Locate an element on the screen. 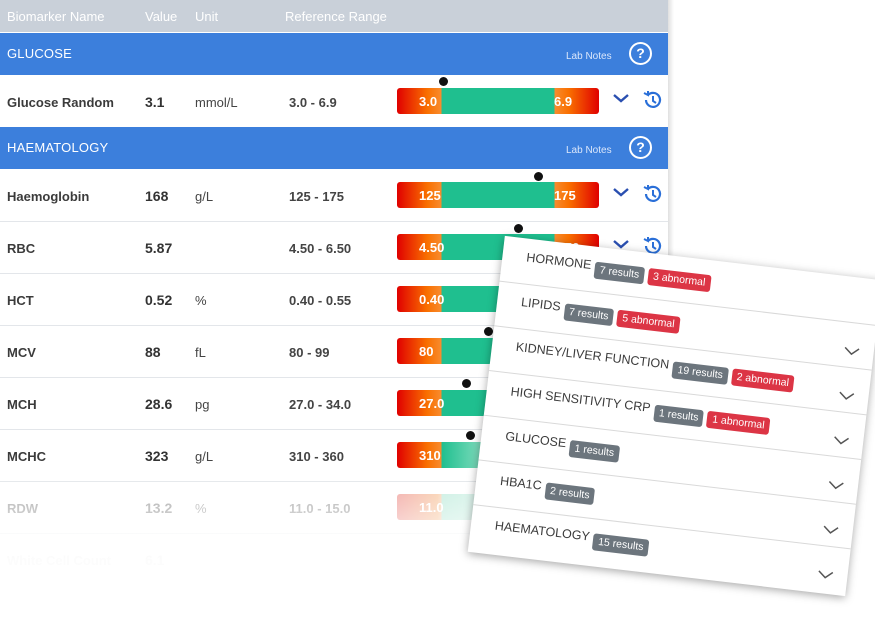 This screenshot has height=625, width=875. biomarker-unit: mmol/L is located at coordinates (216, 102).